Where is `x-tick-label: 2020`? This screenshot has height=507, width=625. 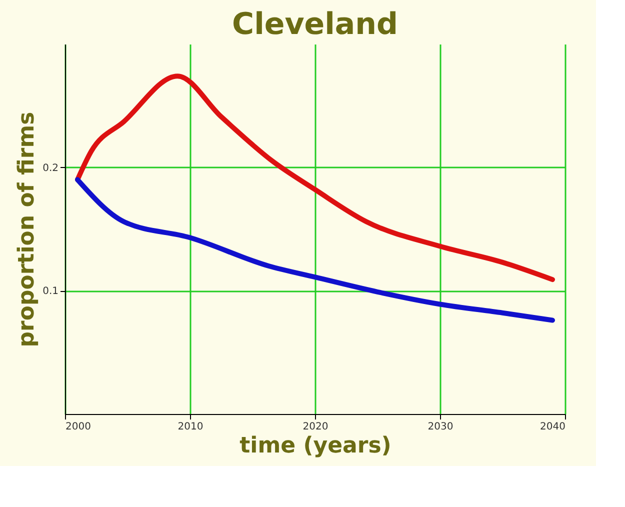 x-tick-label: 2020 is located at coordinates (315, 427).